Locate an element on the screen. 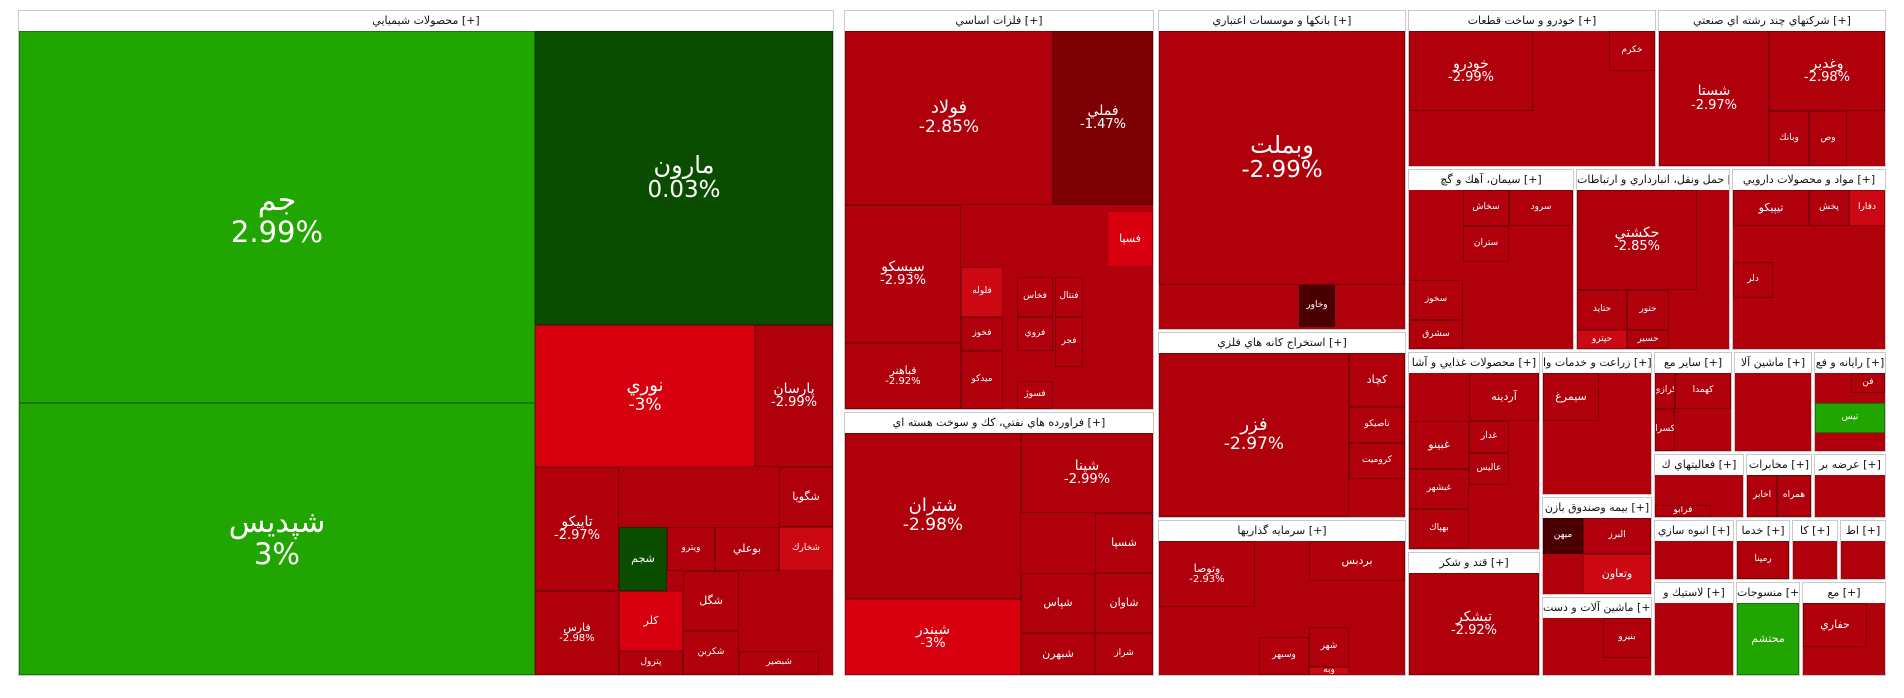 The height and width of the screenshot is (698, 1904). stock-tile: اخابر is located at coordinates (1762, 496).